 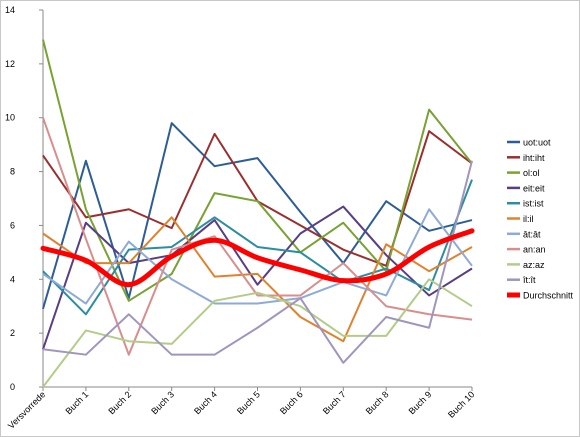 What do you see at coordinates (531, 173) in the screenshot?
I see `legend-label: ol:ol` at bounding box center [531, 173].